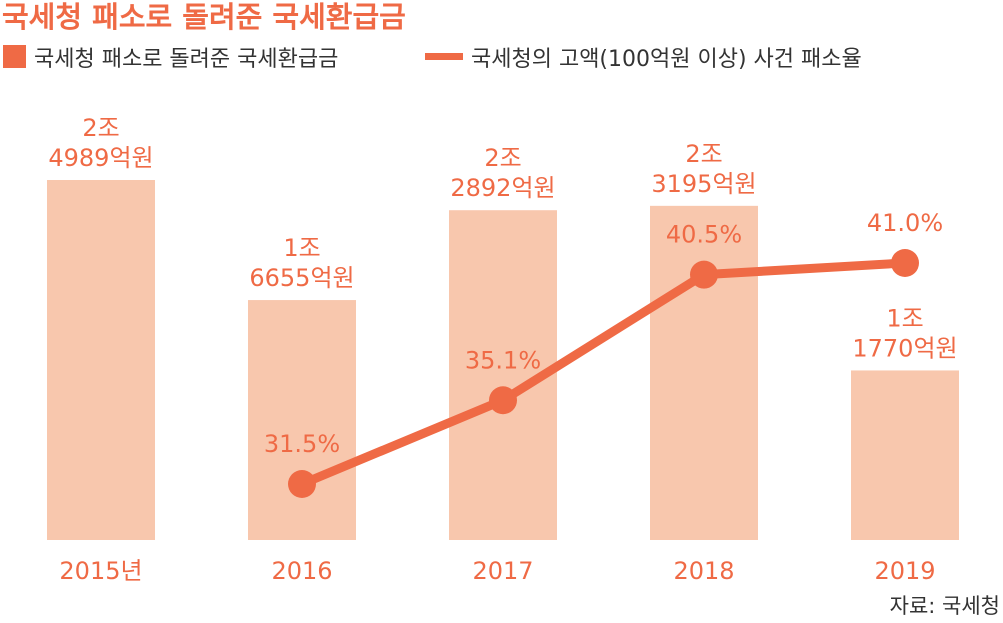 This screenshot has height=623, width=1003. I want to click on bar-value-label-line1-2: 2조, so click(502, 158).